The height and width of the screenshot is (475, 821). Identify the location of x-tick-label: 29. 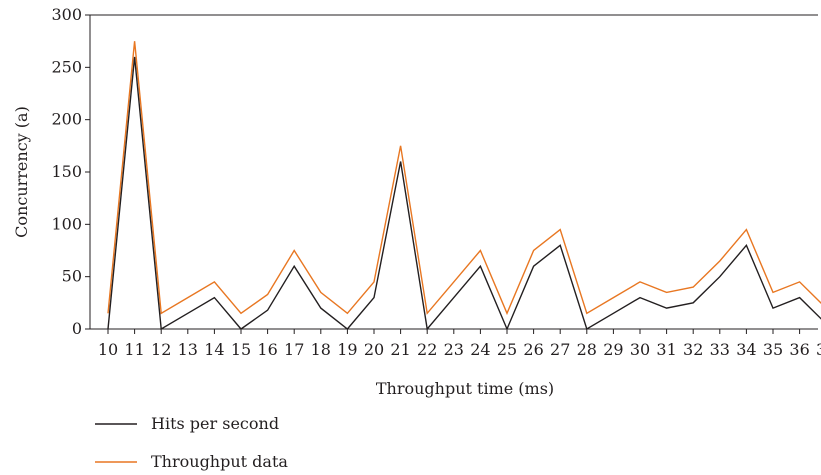
(613, 349).